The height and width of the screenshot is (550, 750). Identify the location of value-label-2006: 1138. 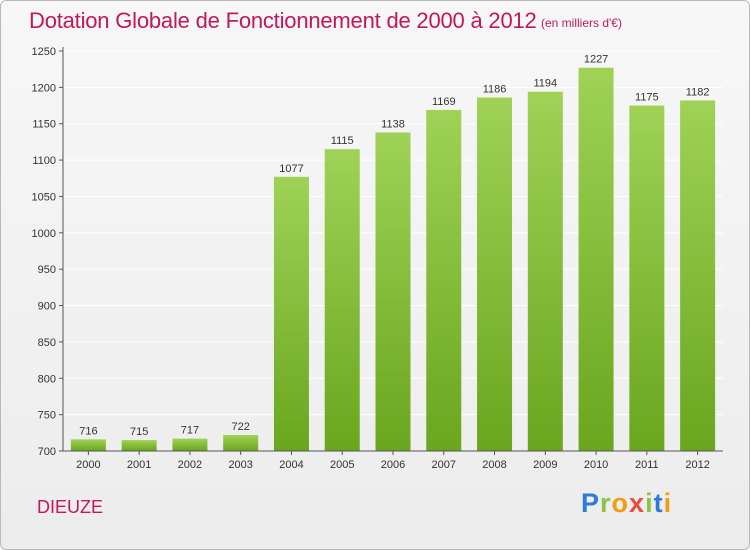
(393, 124).